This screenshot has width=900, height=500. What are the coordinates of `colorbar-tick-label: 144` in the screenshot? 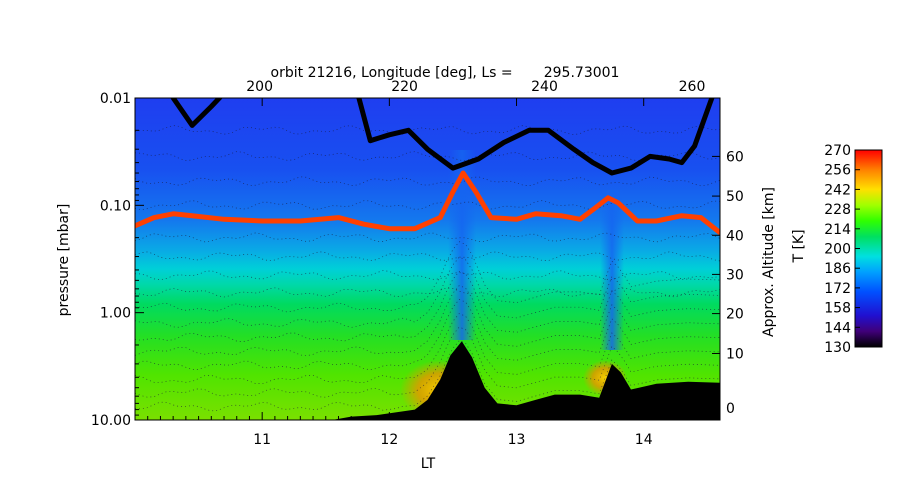 It's located at (837, 328).